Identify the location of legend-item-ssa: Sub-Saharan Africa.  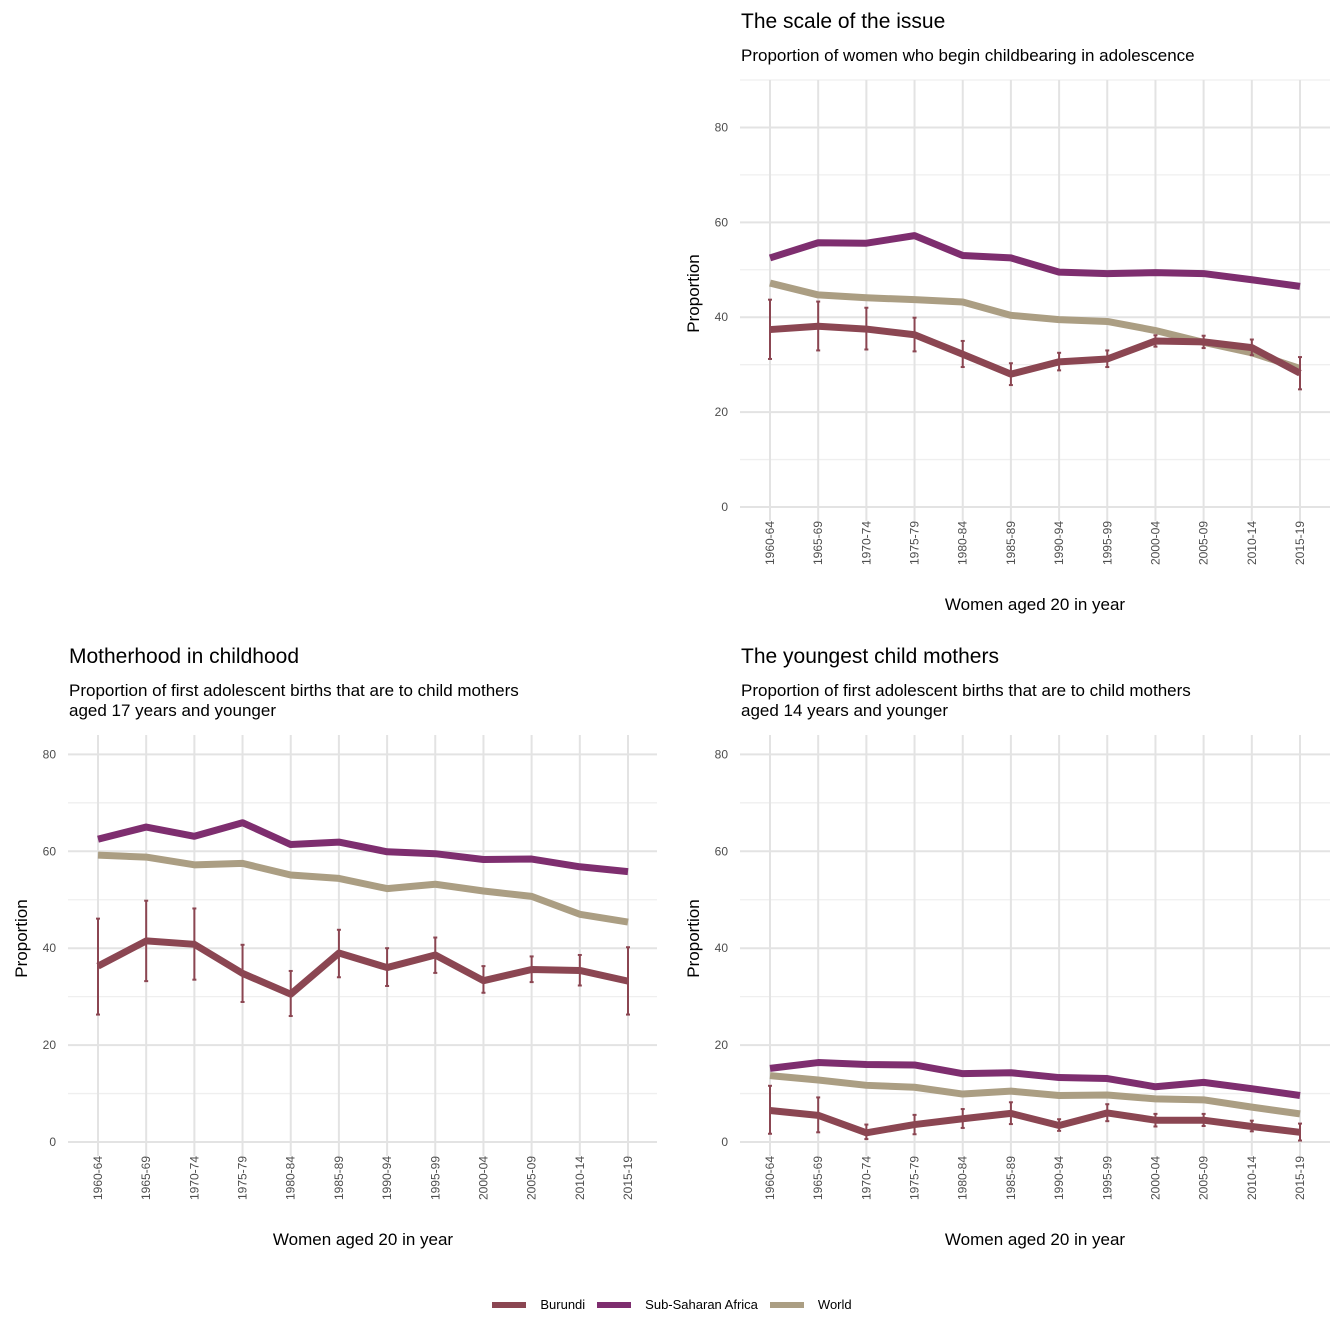
(677, 1304).